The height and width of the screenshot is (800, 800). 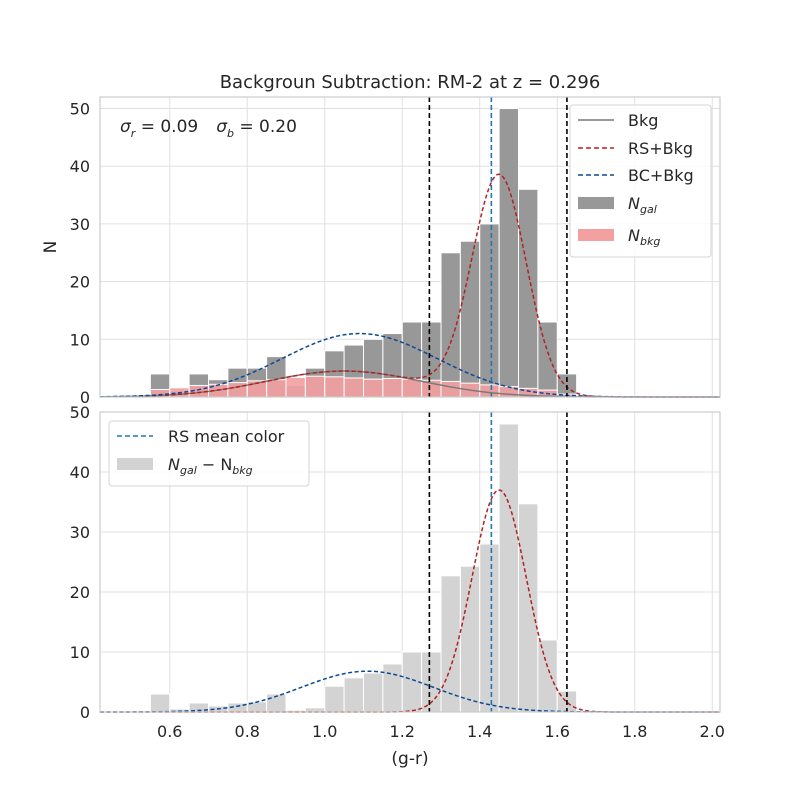 I want to click on sigma-annotation: σr = 0.09 σb = 0.20, so click(x=208, y=128).